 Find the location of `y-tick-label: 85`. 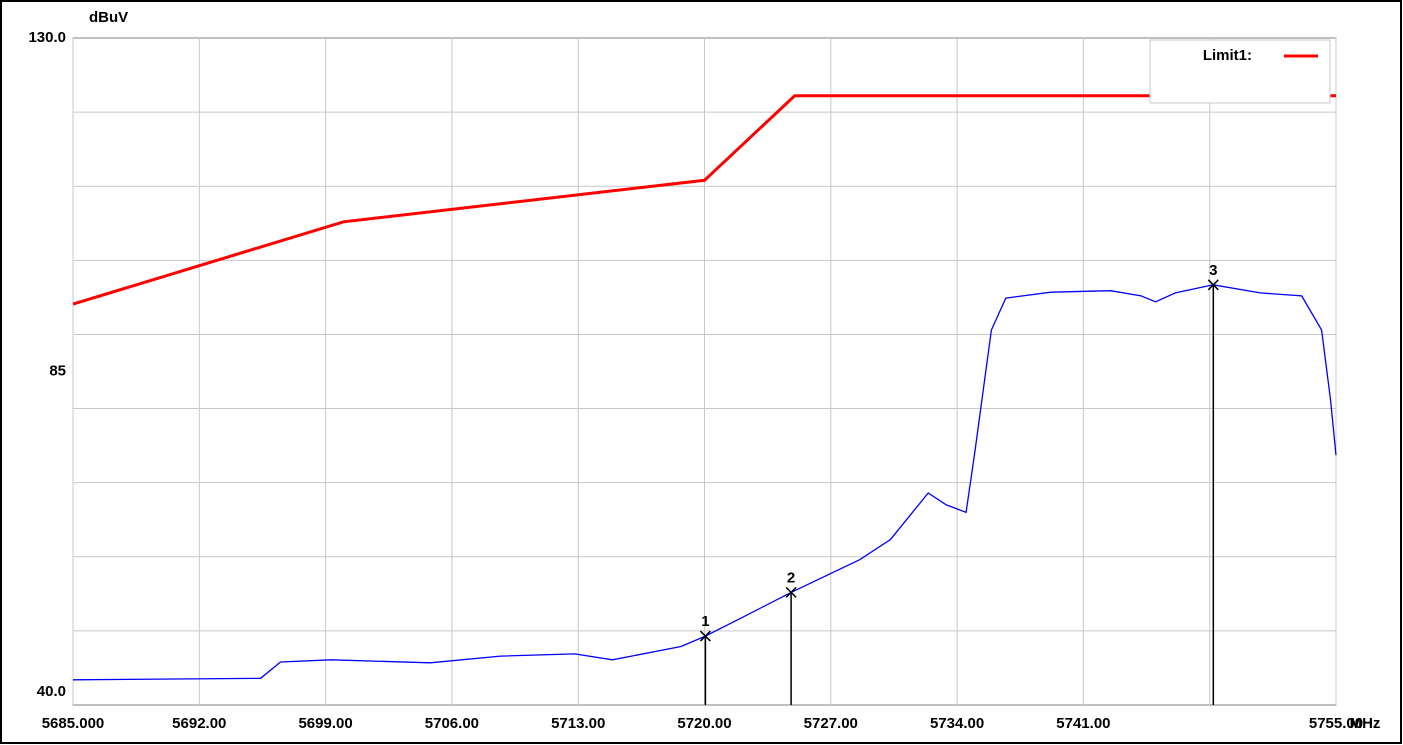

y-tick-label: 85 is located at coordinates (57, 370).